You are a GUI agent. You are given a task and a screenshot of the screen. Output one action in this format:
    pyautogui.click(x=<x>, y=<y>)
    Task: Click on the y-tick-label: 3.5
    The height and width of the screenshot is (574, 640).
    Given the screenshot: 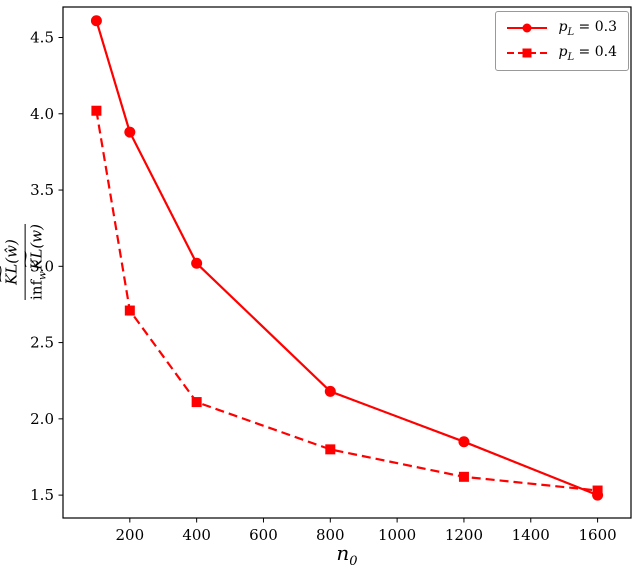 What is the action you would take?
    pyautogui.click(x=42, y=190)
    